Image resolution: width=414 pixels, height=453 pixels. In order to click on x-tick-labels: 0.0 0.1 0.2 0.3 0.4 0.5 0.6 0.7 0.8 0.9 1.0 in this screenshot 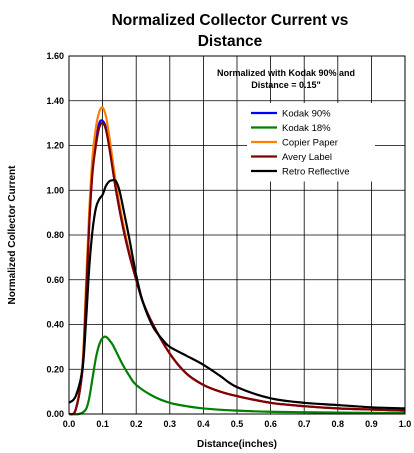, I will do `click(237, 424)`.